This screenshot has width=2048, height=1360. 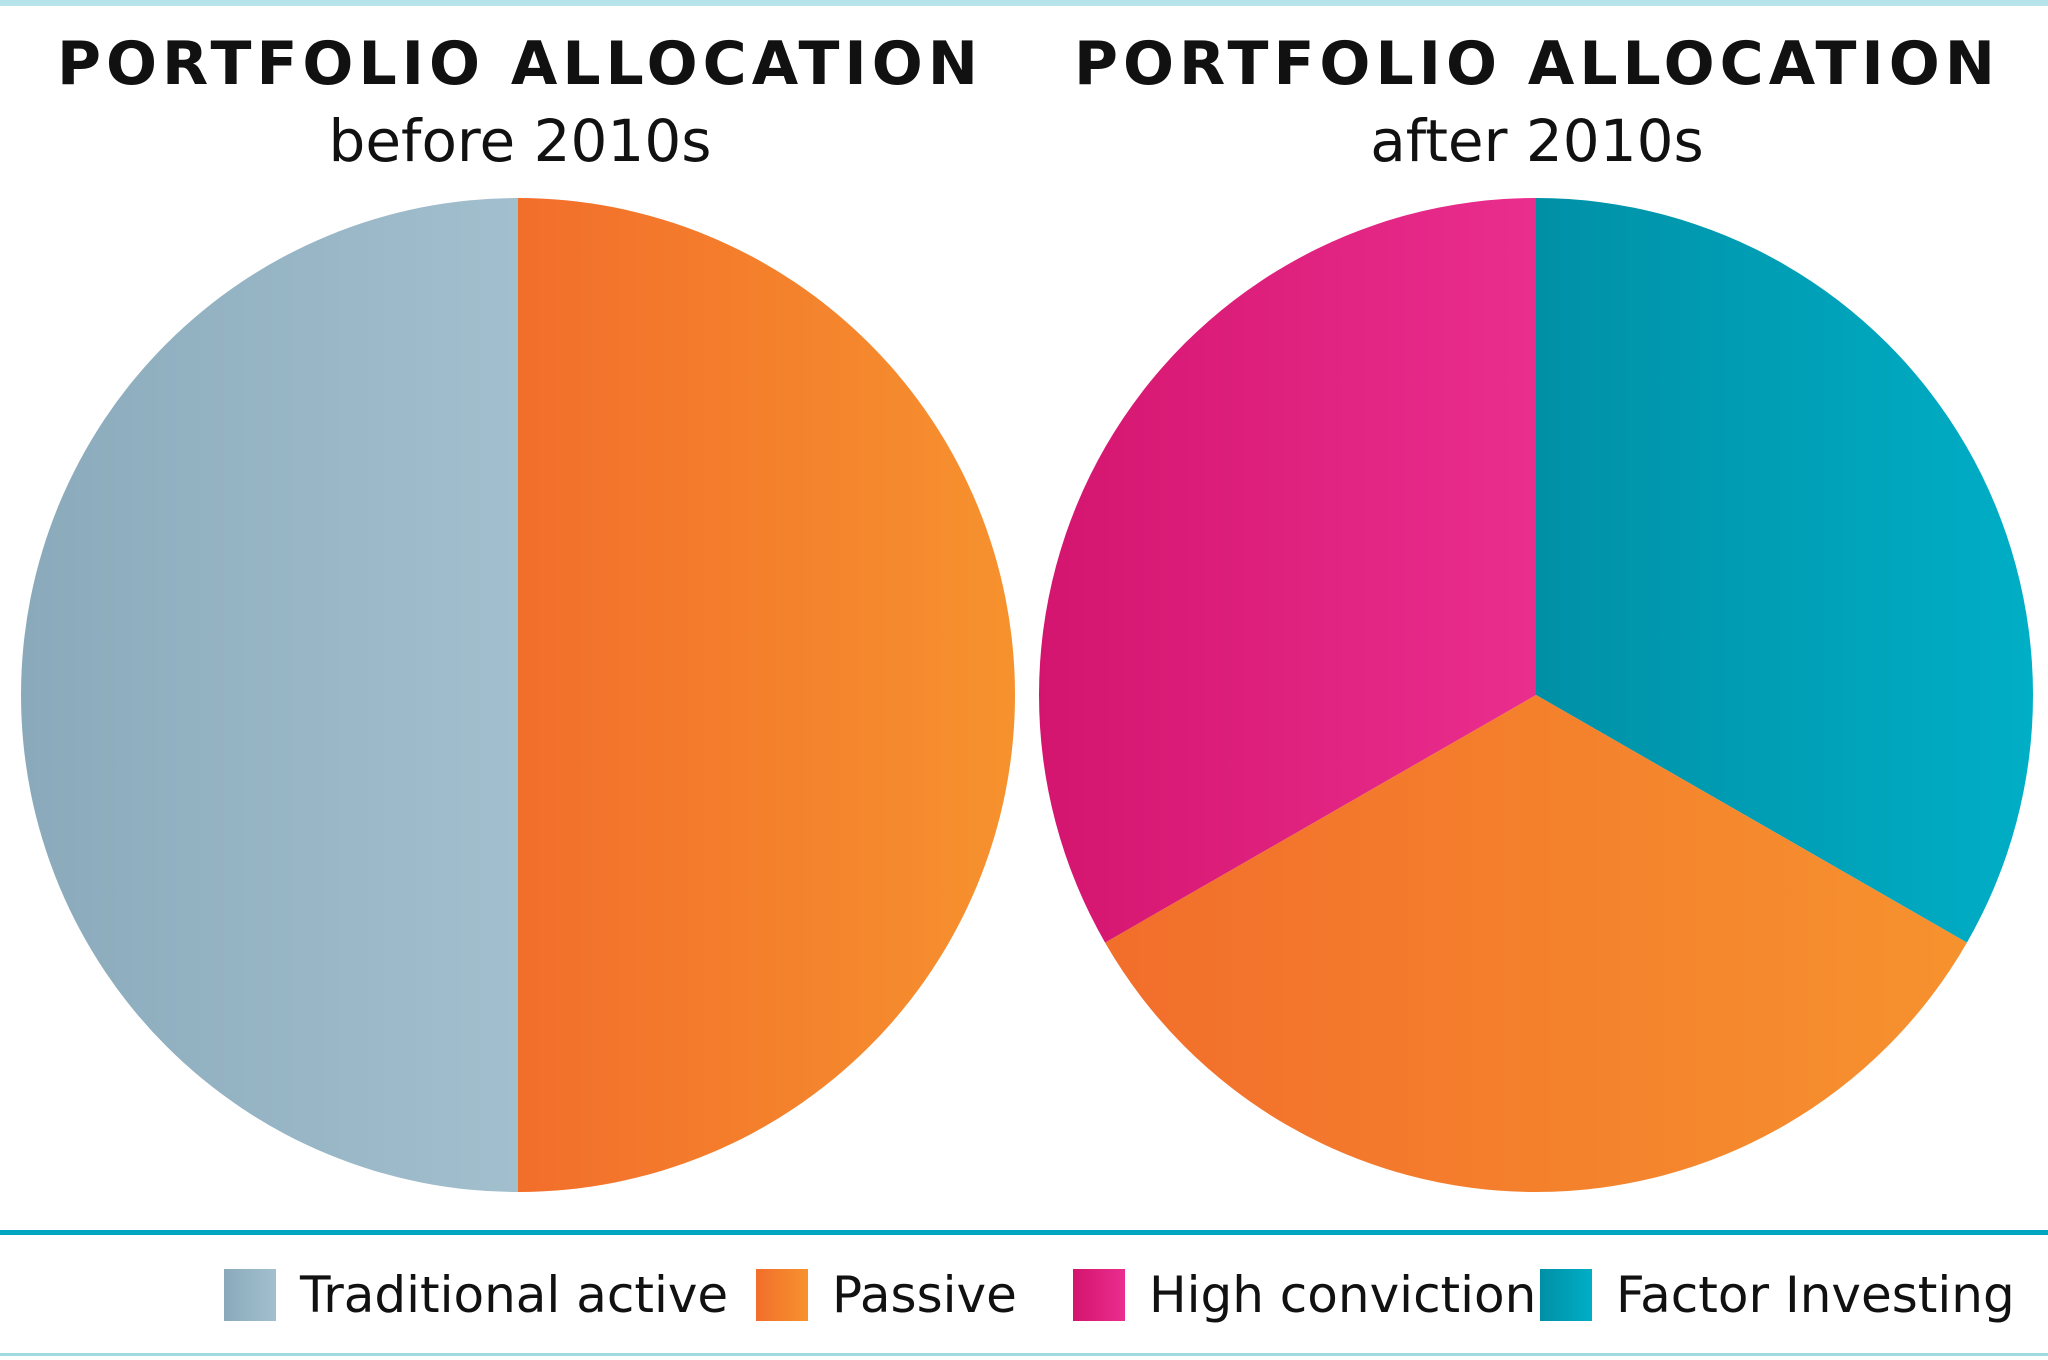 What do you see at coordinates (520, 64) in the screenshot?
I see `chart-title-before: PORTFOLIO ALLOCATION` at bounding box center [520, 64].